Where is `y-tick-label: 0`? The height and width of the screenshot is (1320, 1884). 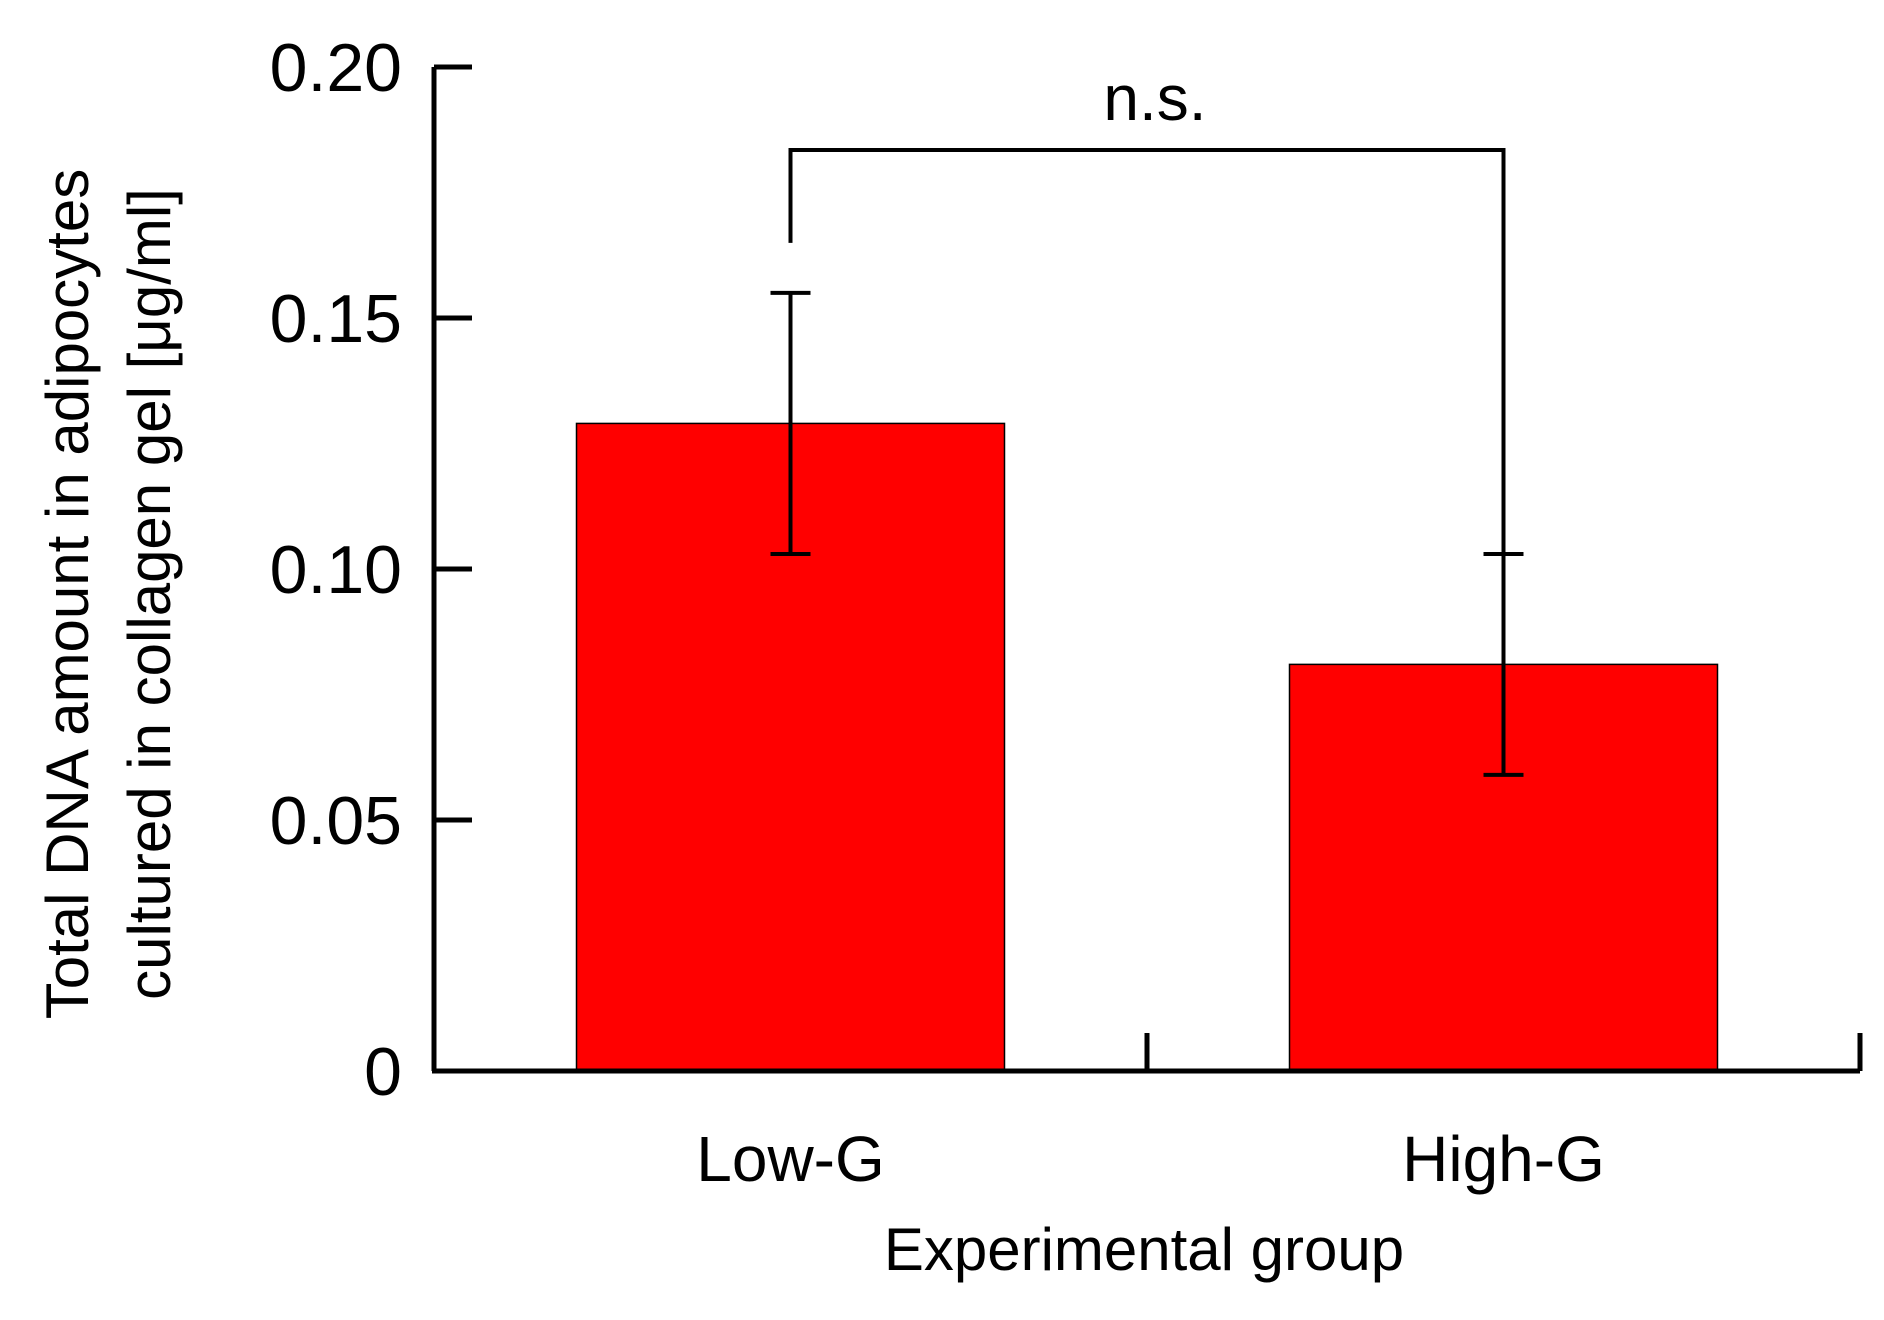
y-tick-label: 0 is located at coordinates (383, 1072).